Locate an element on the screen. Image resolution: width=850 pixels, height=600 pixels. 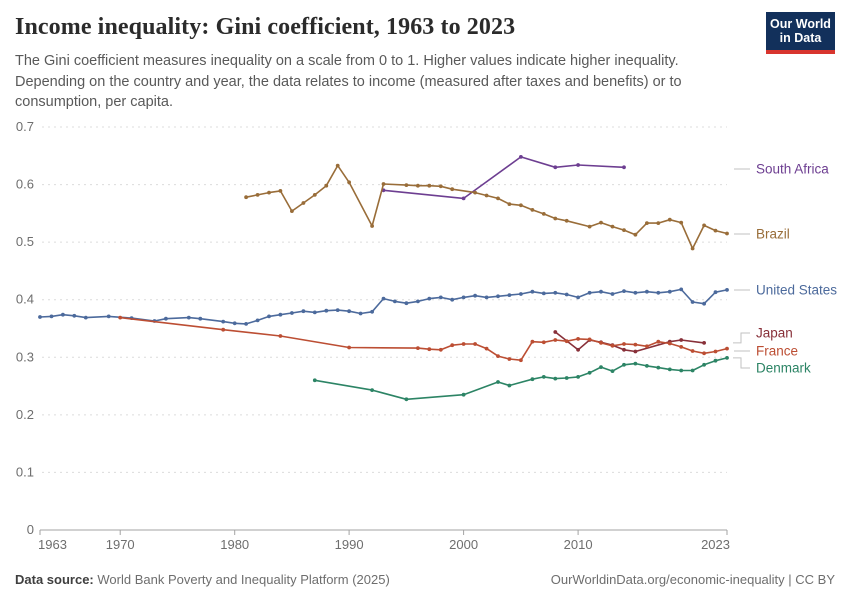
y-tick-label: 0.5 is located at coordinates (25, 241).